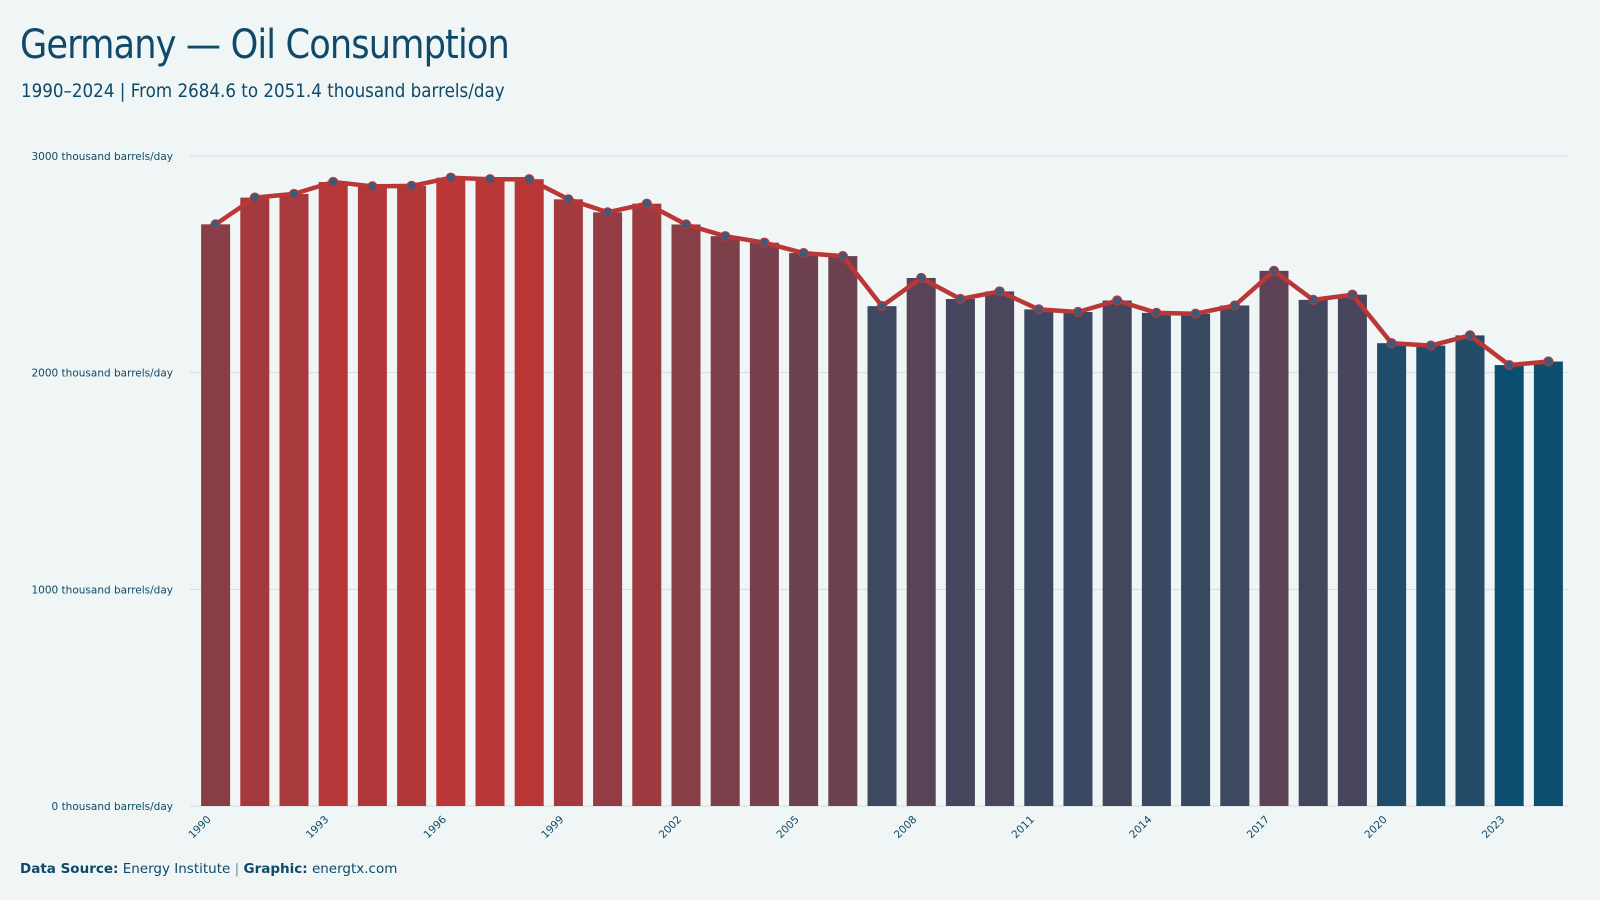  What do you see at coordinates (882, 556) in the screenshot?
I see `bar-2007` at bounding box center [882, 556].